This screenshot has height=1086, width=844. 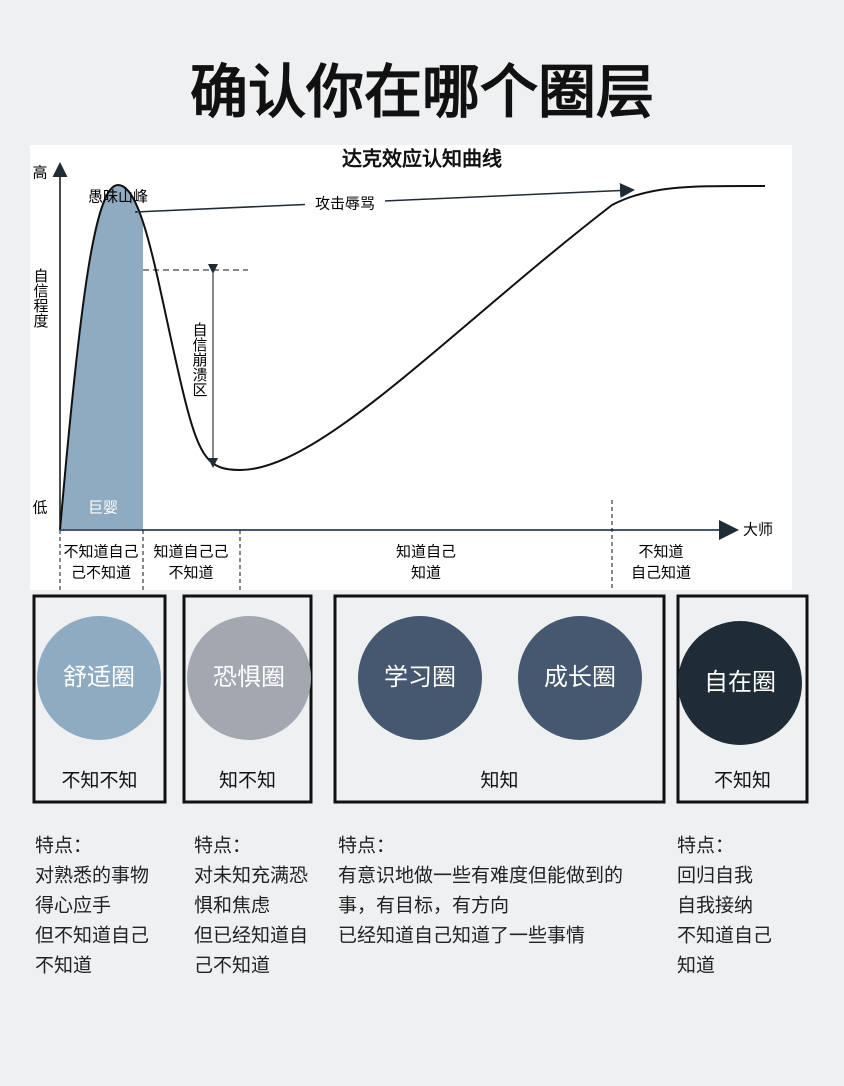 What do you see at coordinates (39, 508) in the screenshot?
I see `y-low: 低` at bounding box center [39, 508].